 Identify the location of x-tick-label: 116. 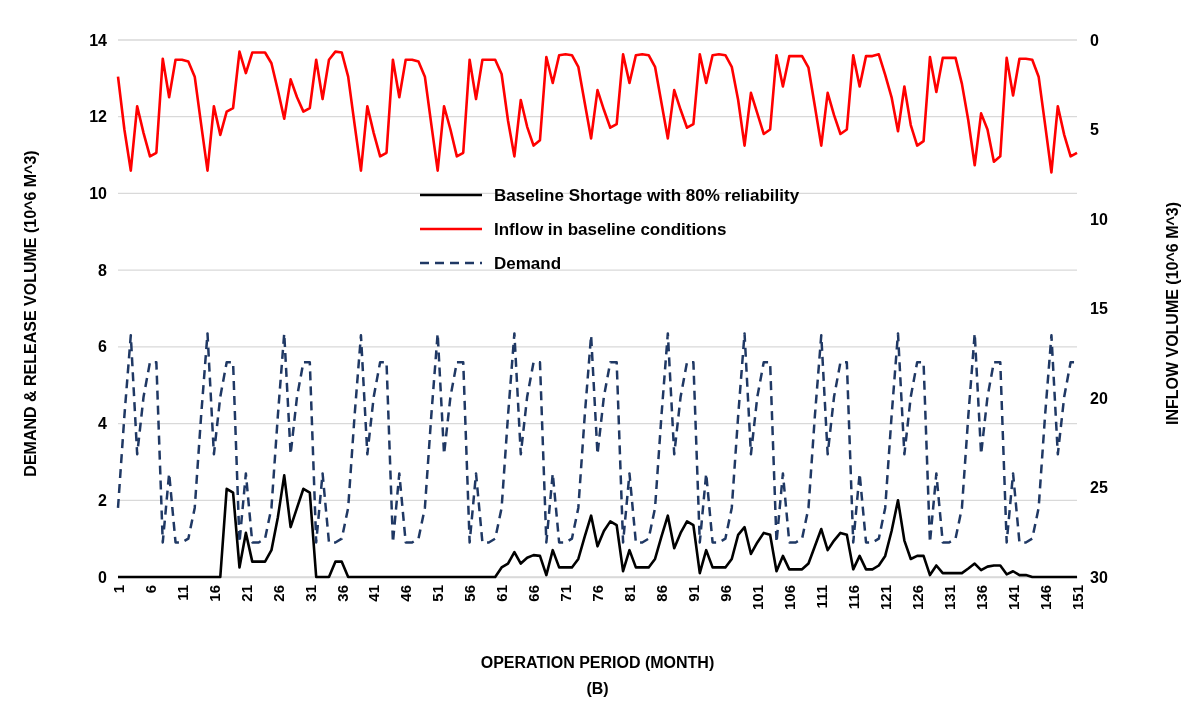
(853, 597).